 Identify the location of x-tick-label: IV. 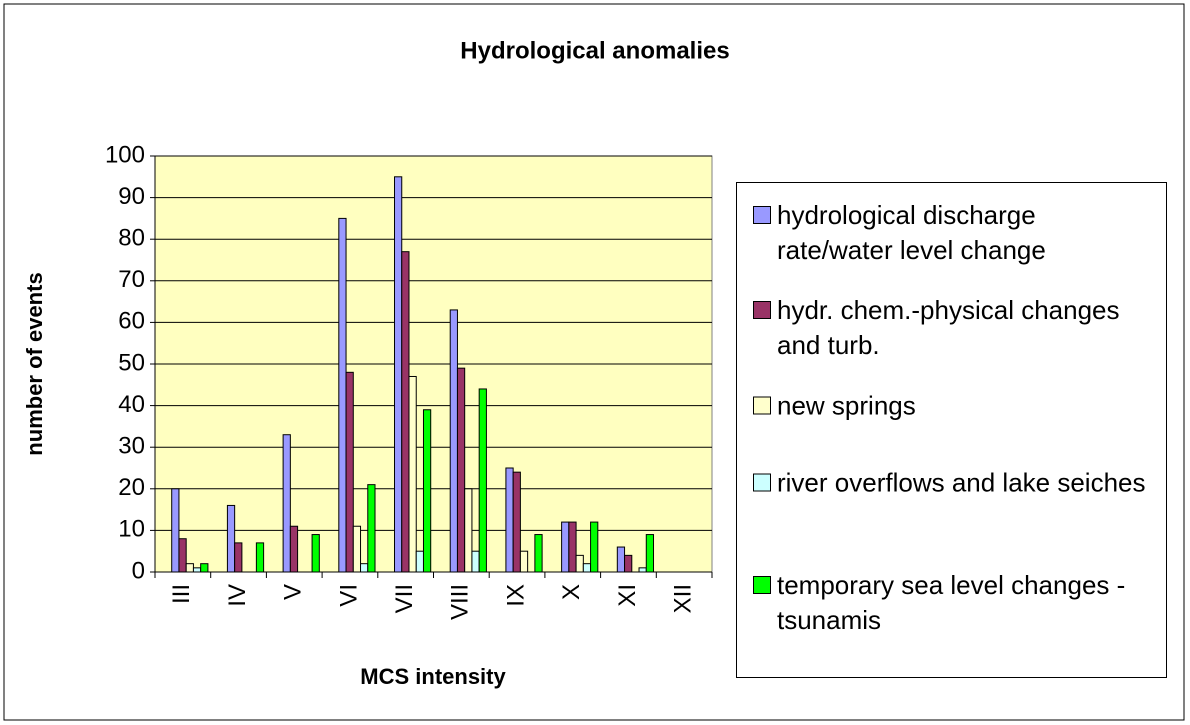
(237, 595).